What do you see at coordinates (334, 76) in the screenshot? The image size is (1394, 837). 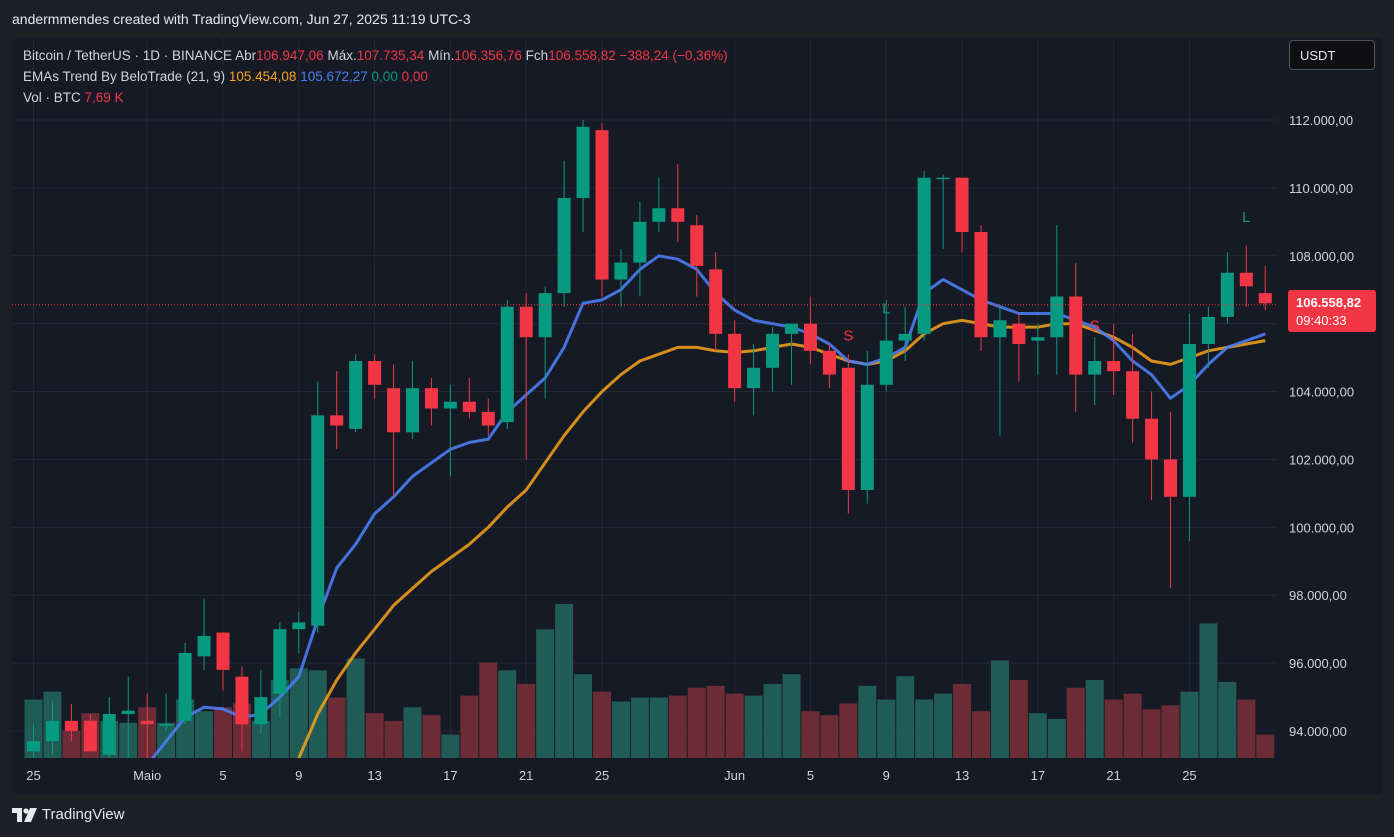 I see `ema9-value: 105.672,27` at bounding box center [334, 76].